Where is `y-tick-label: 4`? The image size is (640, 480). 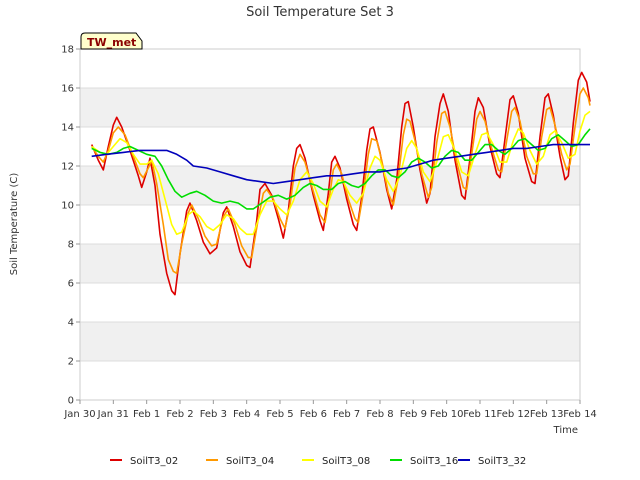
y-tick-label: 4 is located at coordinates (71, 323).